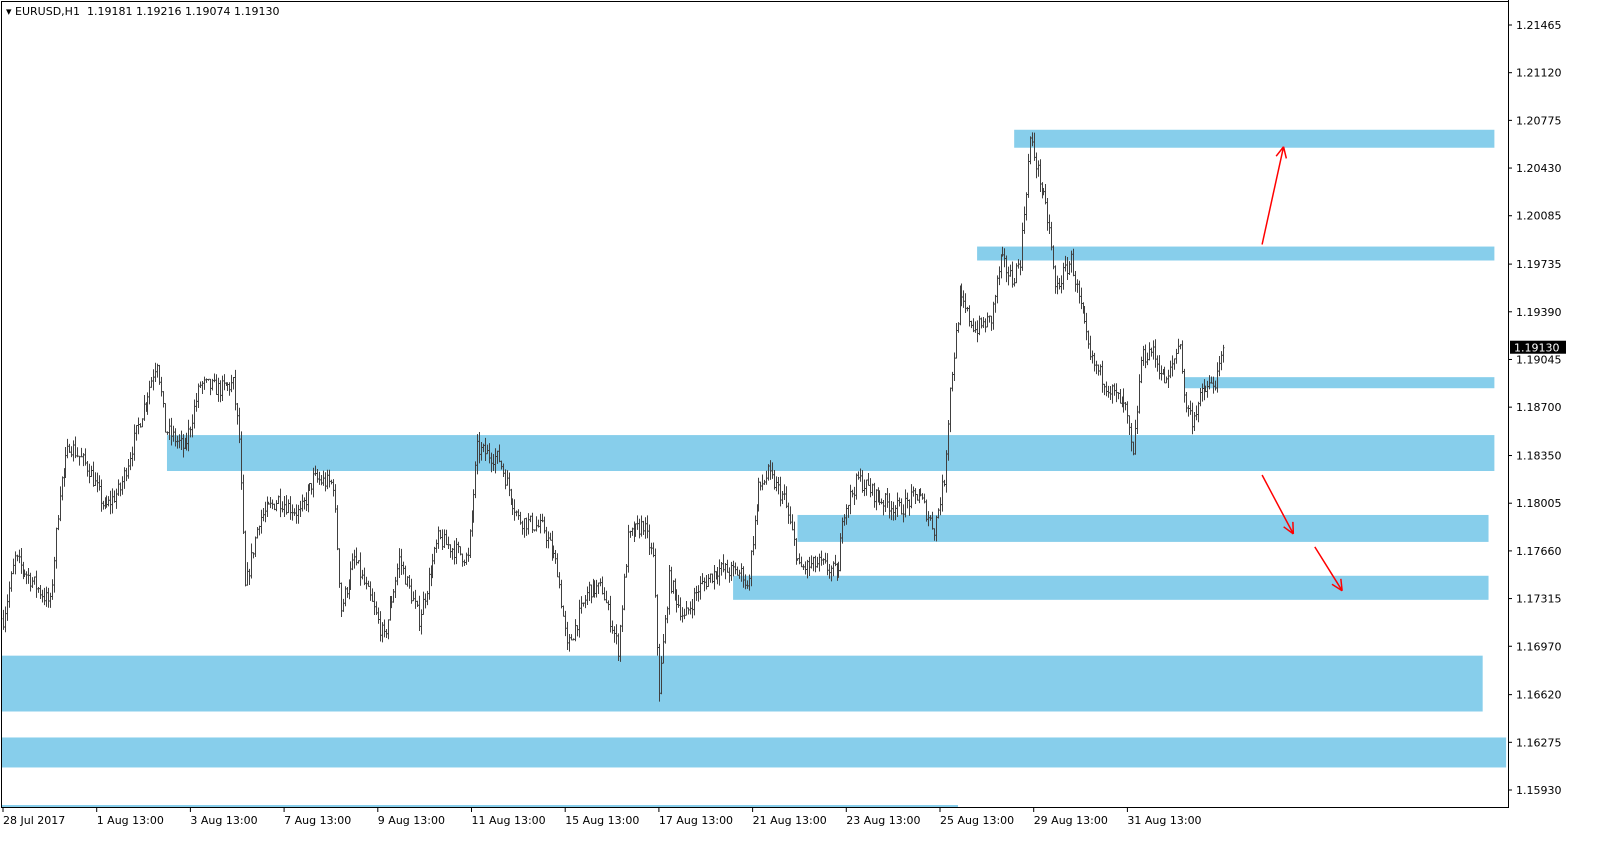 The image size is (1606, 852). I want to click on price-tick-label: 1.18700, so click(1539, 407).